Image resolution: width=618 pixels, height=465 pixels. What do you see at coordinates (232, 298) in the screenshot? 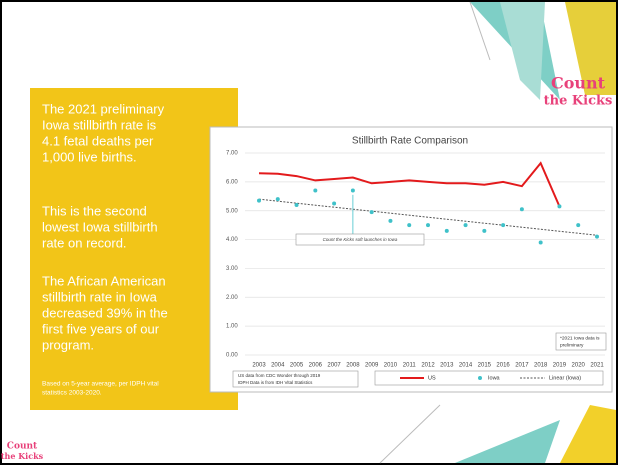
I see `y-tick-label: 2.00` at bounding box center [232, 298].